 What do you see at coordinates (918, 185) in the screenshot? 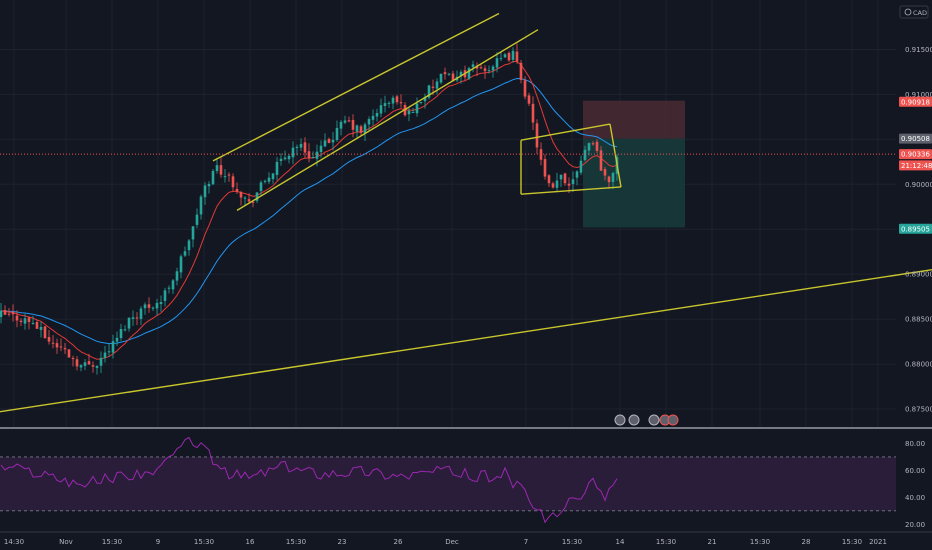
I see `price-tick-label: 0.90000` at bounding box center [918, 185].